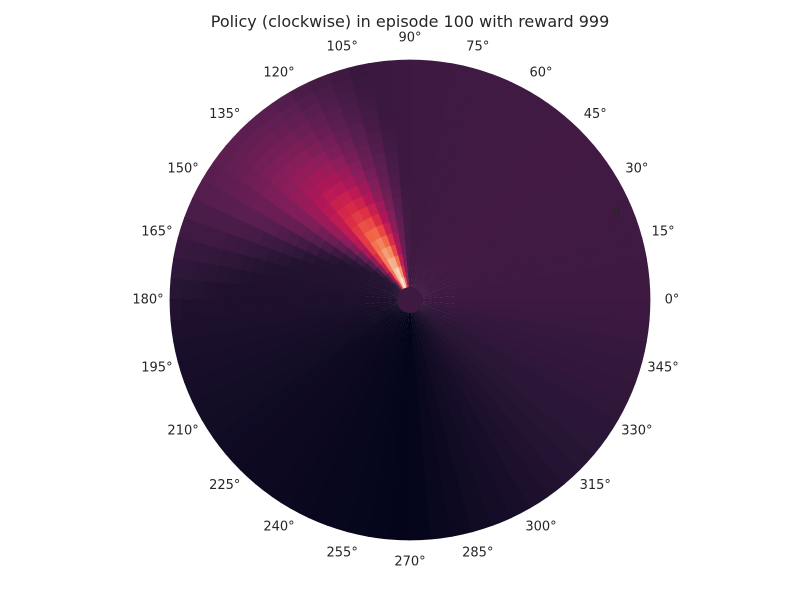 This screenshot has width=800, height=600. I want to click on angle-tick-label: 30°, so click(636, 169).